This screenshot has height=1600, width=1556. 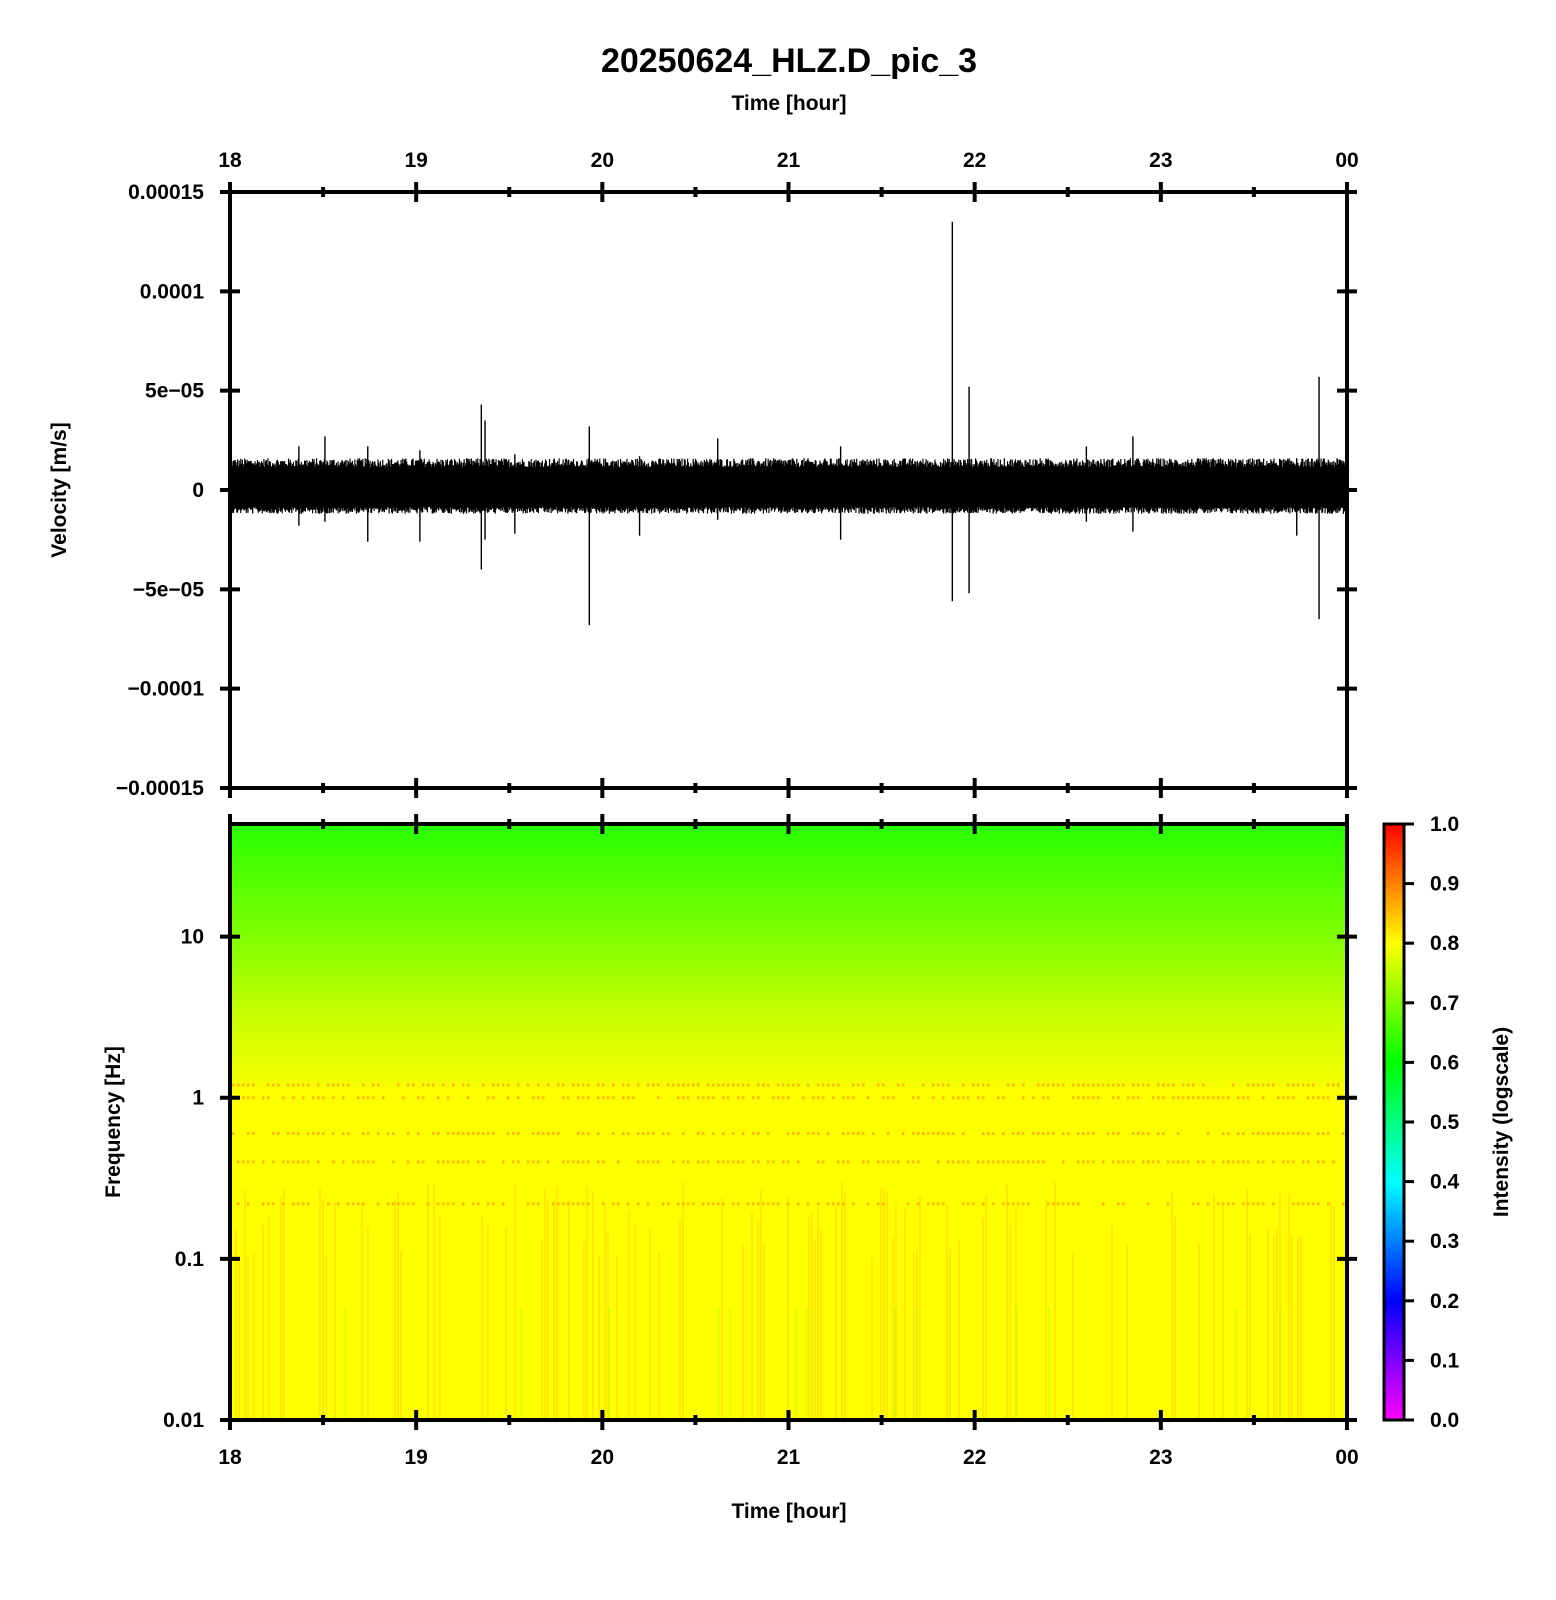 What do you see at coordinates (1346, 1457) in the screenshot?
I see `bottom-x-tick-label: 00` at bounding box center [1346, 1457].